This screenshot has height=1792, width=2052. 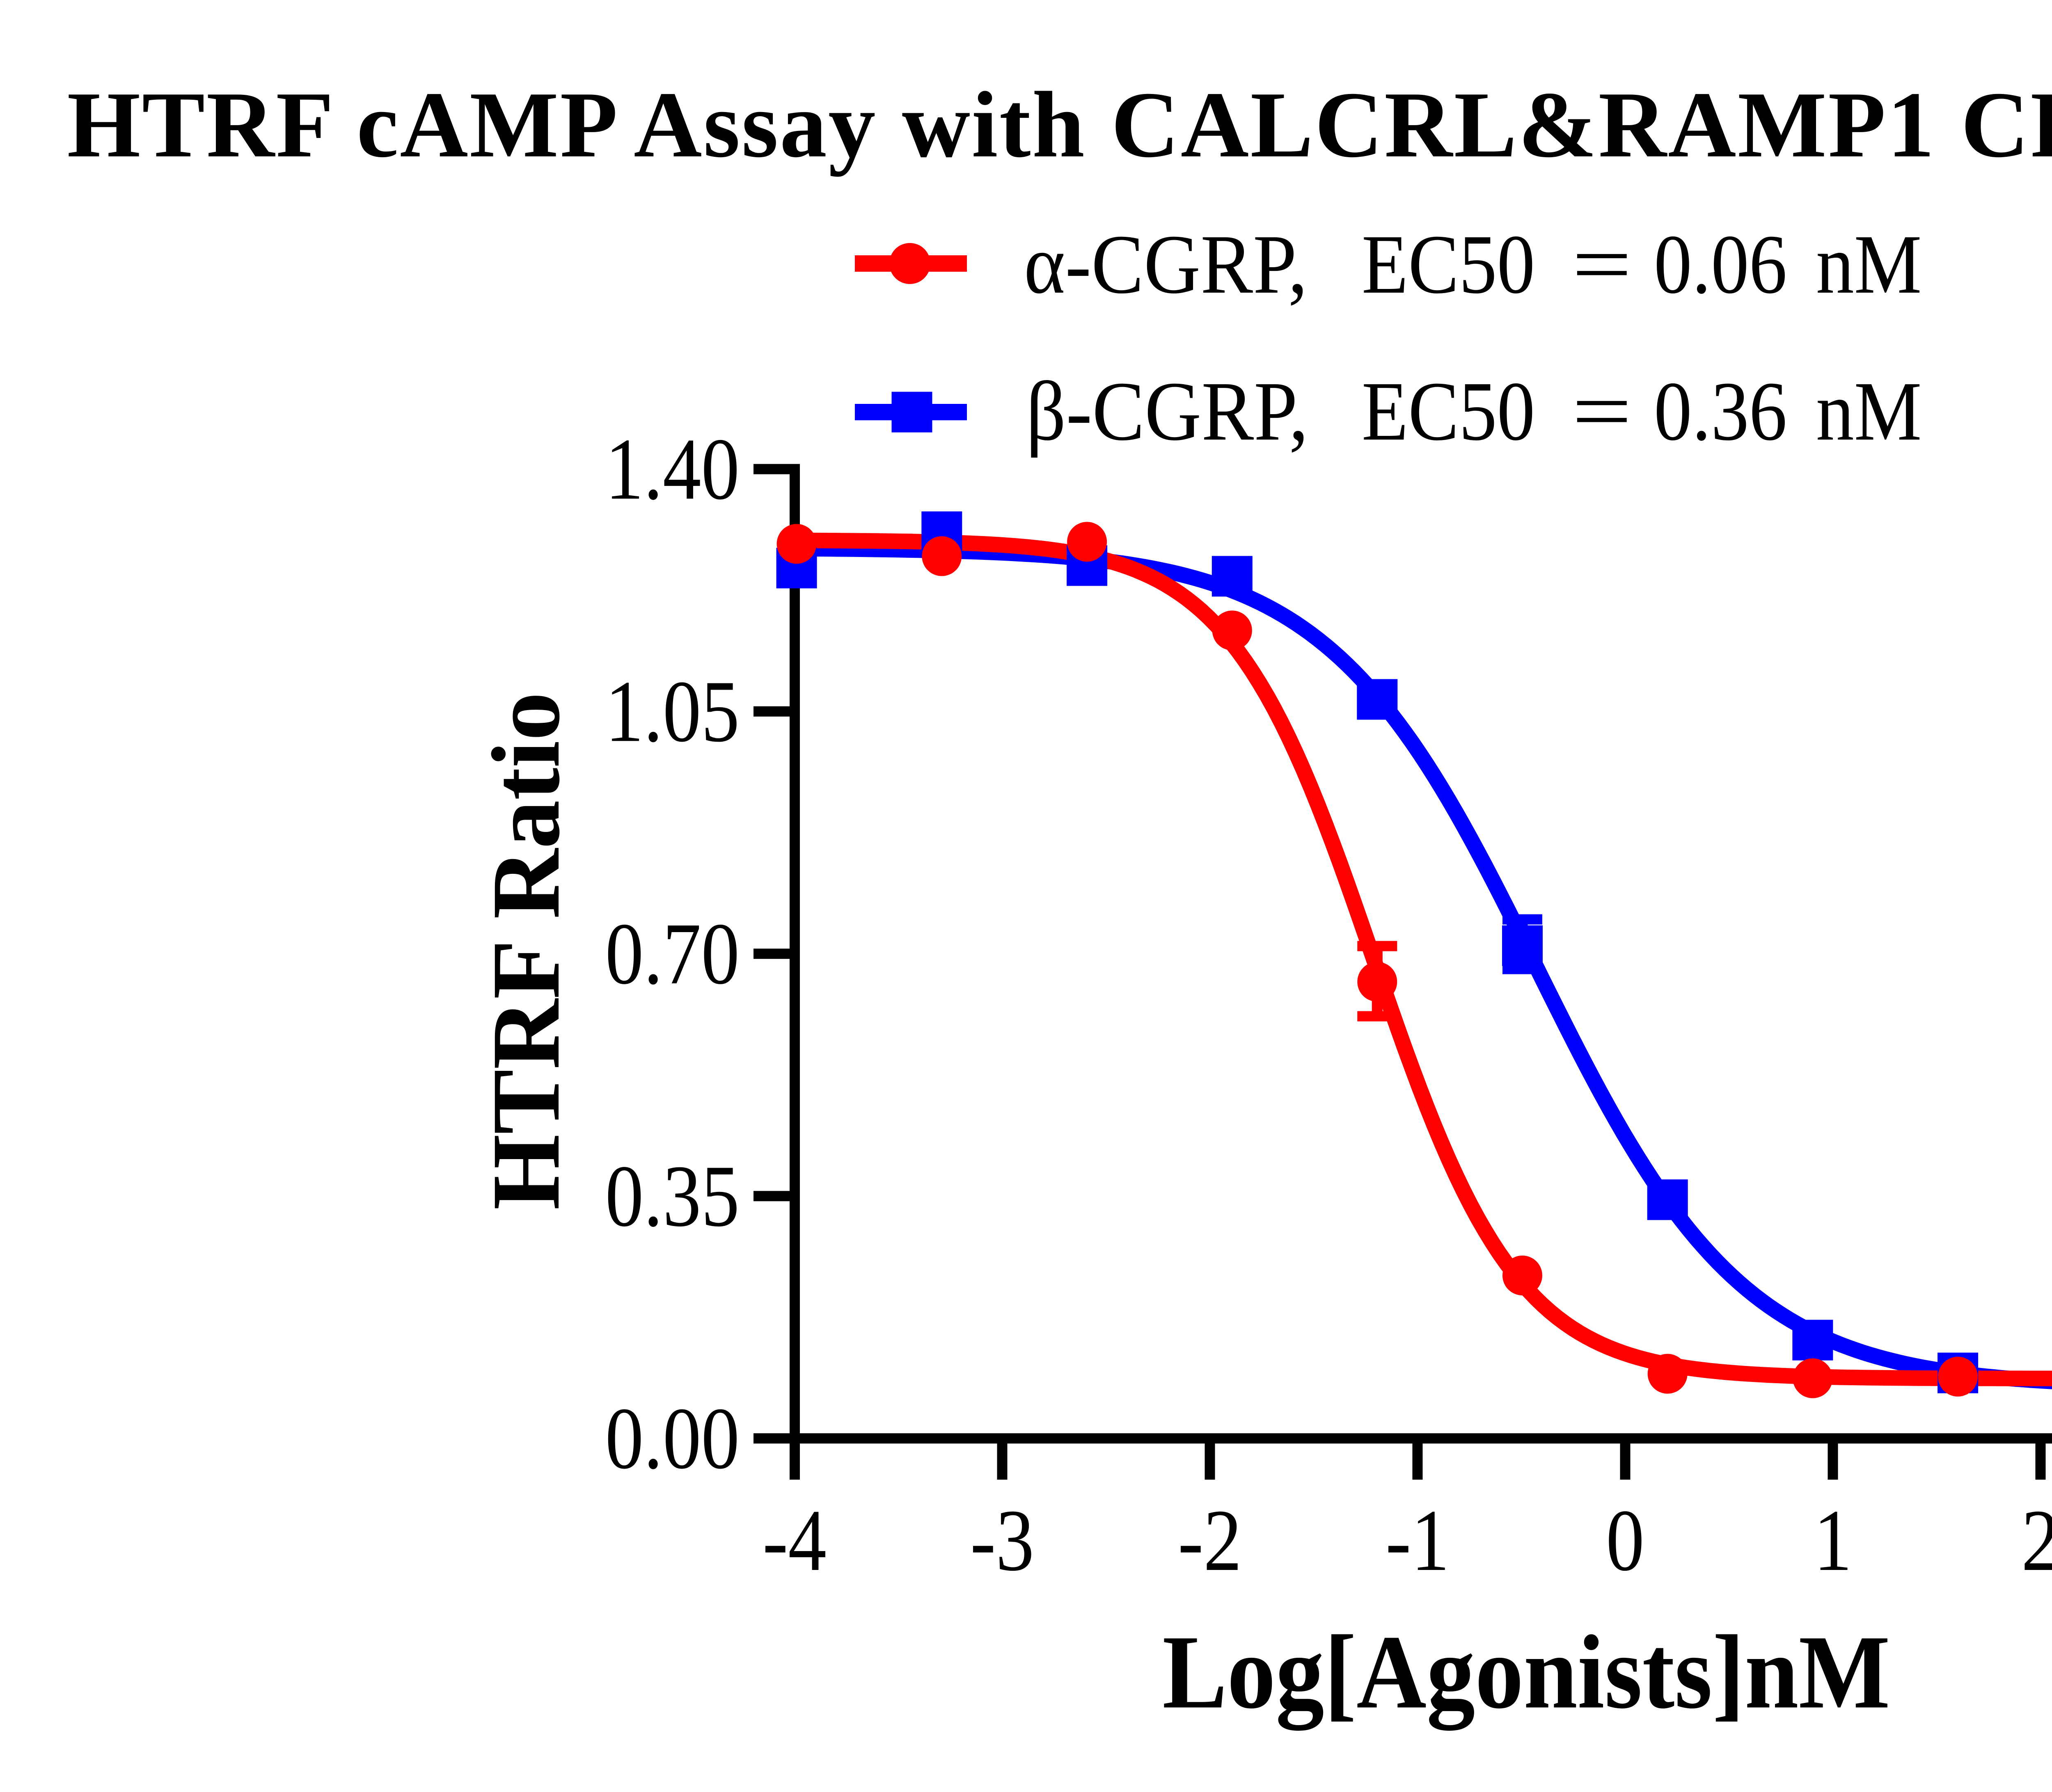 I want to click on svg-text: 2, so click(x=2036, y=1540).